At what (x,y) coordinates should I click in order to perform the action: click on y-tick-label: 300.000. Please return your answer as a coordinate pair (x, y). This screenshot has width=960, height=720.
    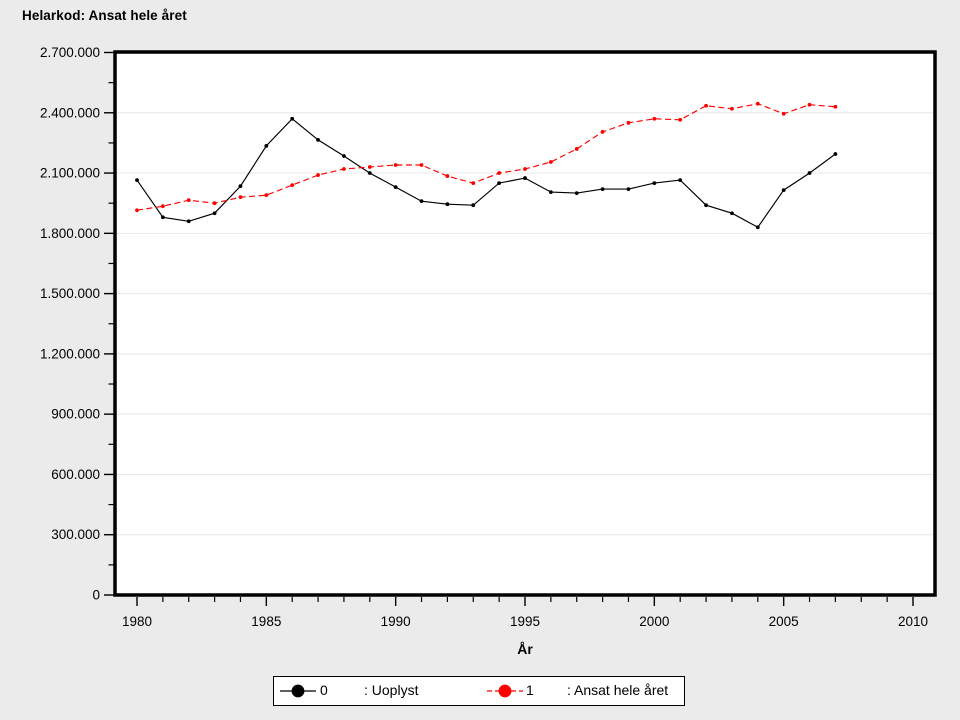
    Looking at the image, I should click on (75, 534).